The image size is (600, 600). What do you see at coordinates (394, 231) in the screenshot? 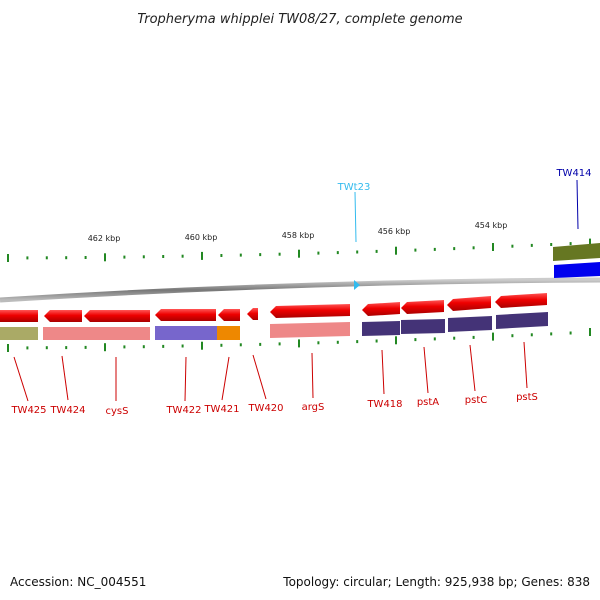
I see `scale-label-456: 456 kbp` at bounding box center [394, 231].